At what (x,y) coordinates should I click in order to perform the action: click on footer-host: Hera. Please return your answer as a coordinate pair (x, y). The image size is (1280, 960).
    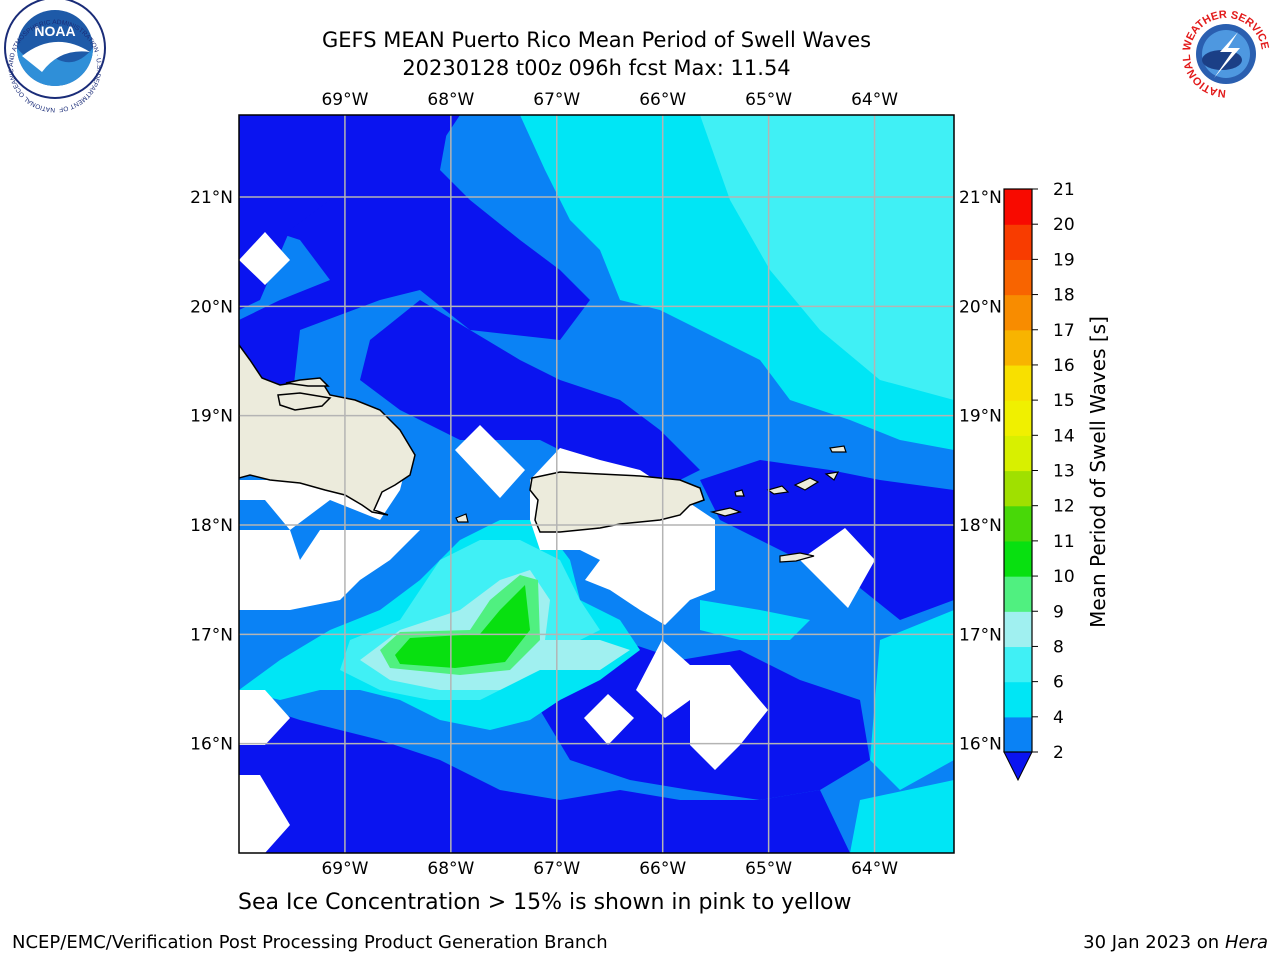
    Looking at the image, I should click on (1246, 942).